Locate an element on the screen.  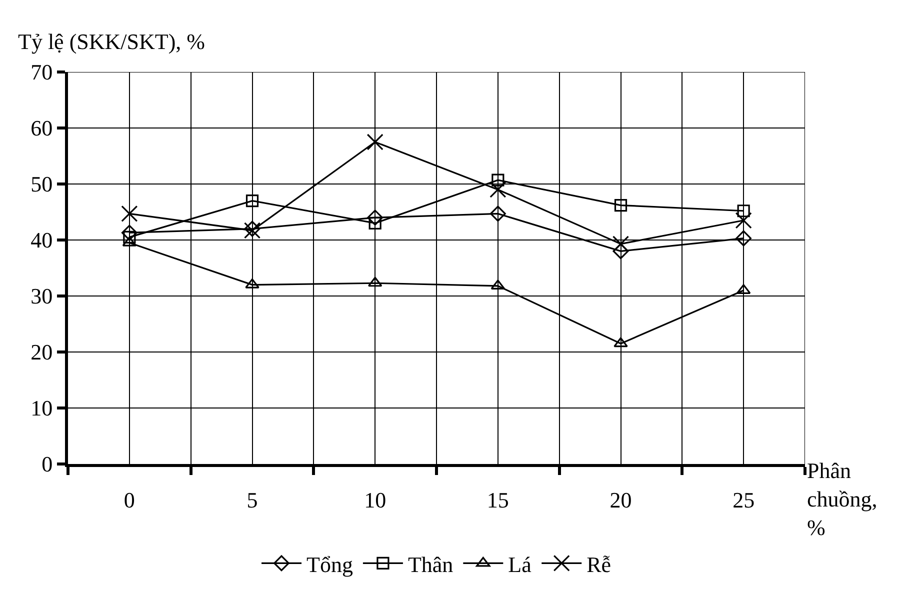
x-tick-label: 5 is located at coordinates (252, 499).